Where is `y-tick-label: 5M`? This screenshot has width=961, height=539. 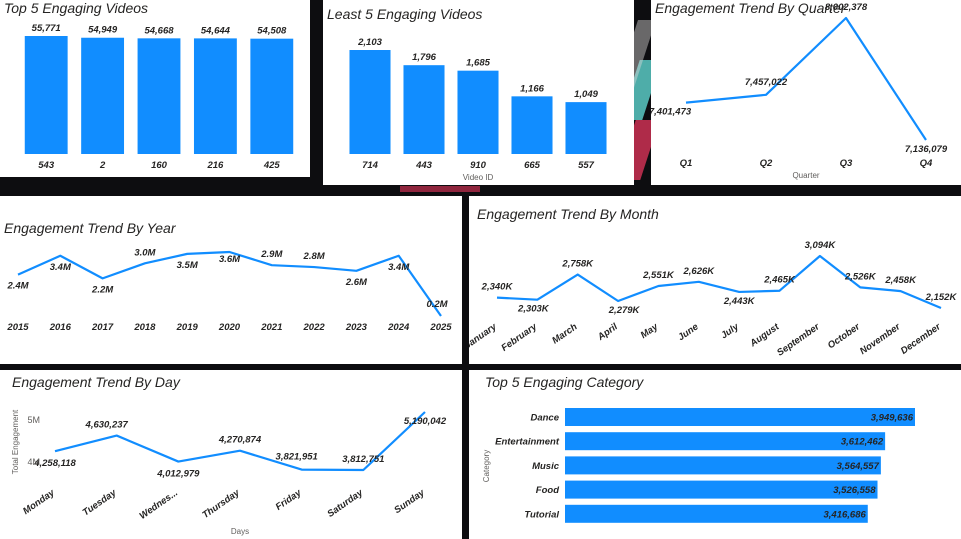
y-tick-label: 5M is located at coordinates (33, 420).